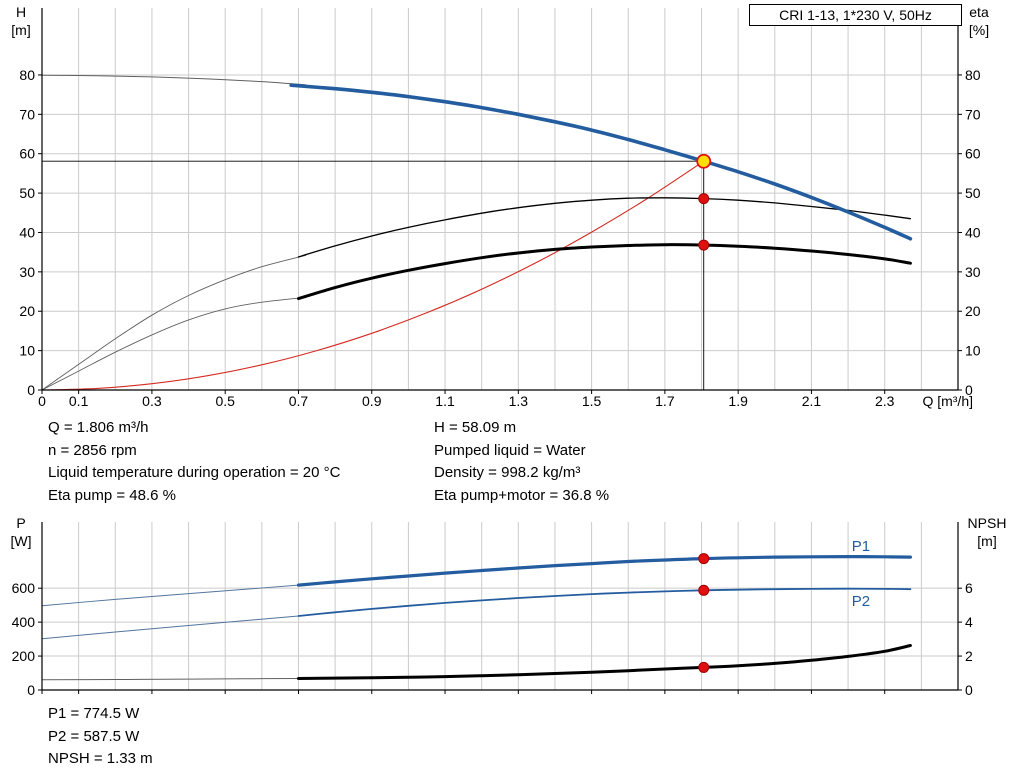  I want to click on info-npsh: NPSH = 1.33 m, so click(100, 758).